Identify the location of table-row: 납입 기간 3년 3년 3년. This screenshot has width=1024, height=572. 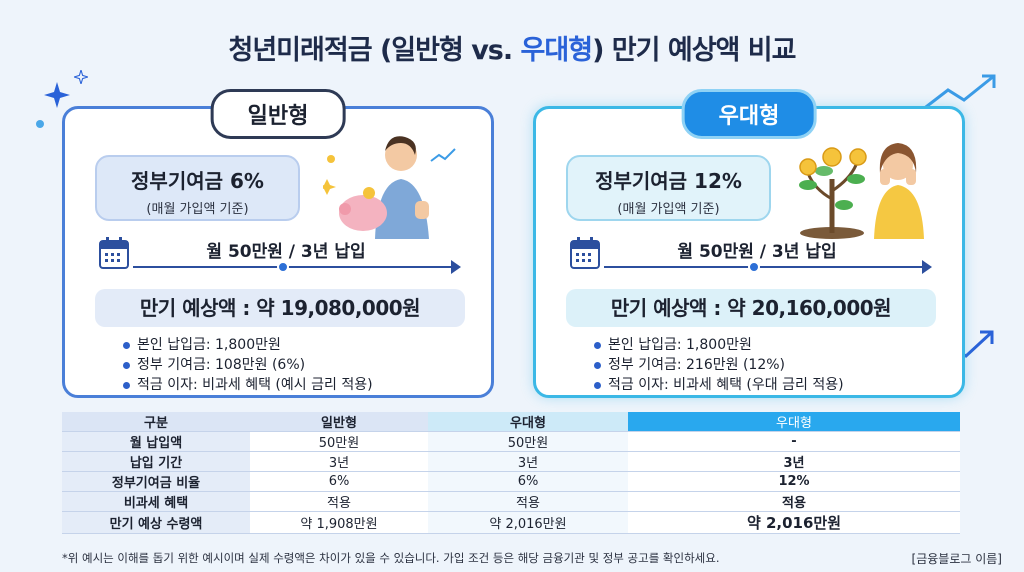
(511, 461).